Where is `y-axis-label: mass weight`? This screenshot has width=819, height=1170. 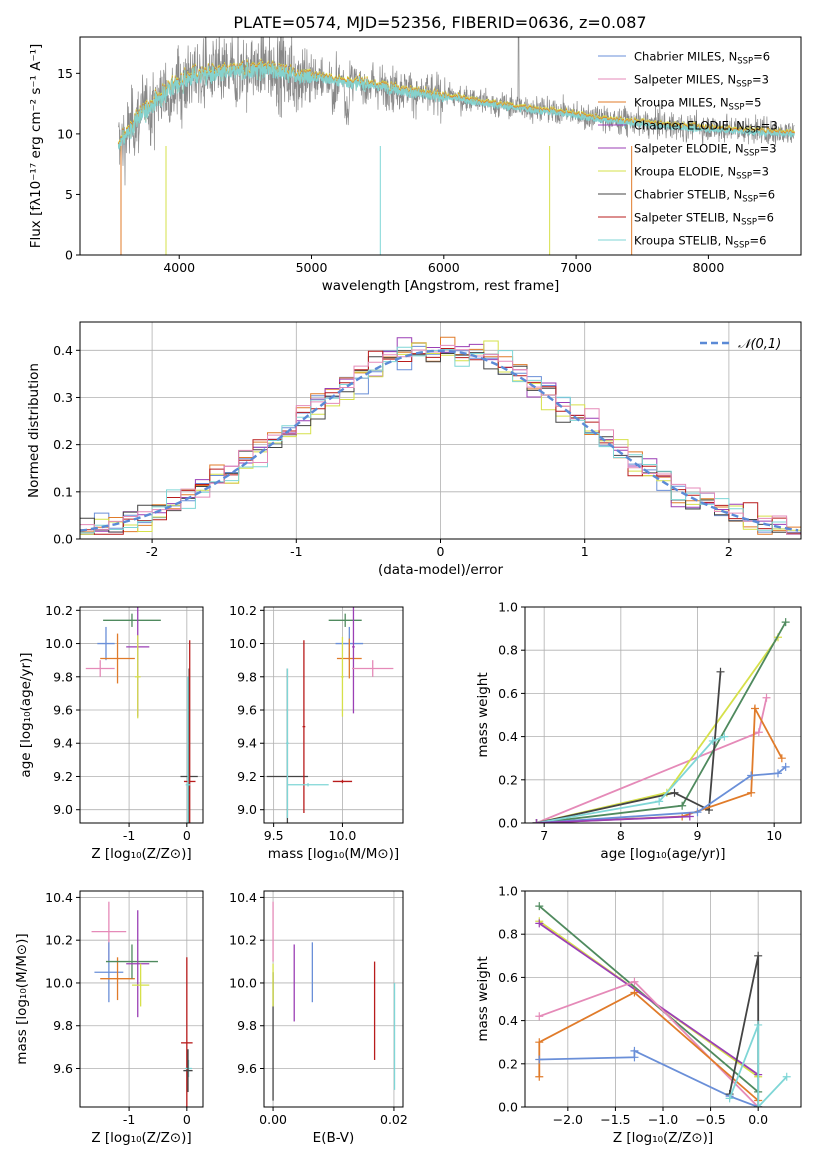
y-axis-label: mass weight is located at coordinates (483, 998).